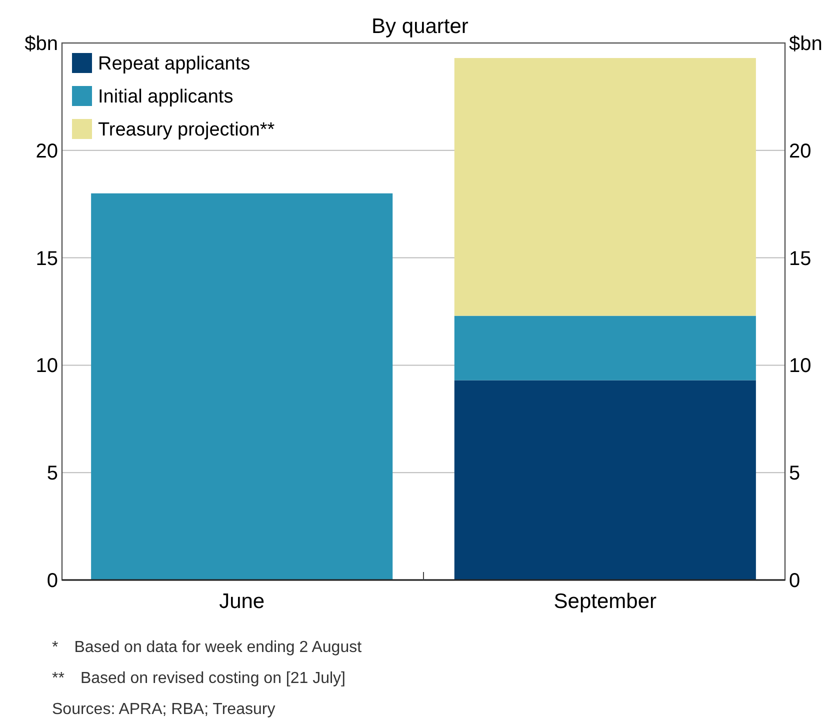 The width and height of the screenshot is (840, 725). What do you see at coordinates (164, 709) in the screenshot?
I see `source-note: Sources: APRA; RBA; Treasury` at bounding box center [164, 709].